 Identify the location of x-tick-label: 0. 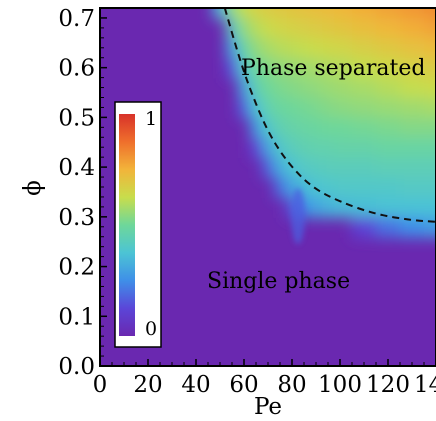
(100, 385).